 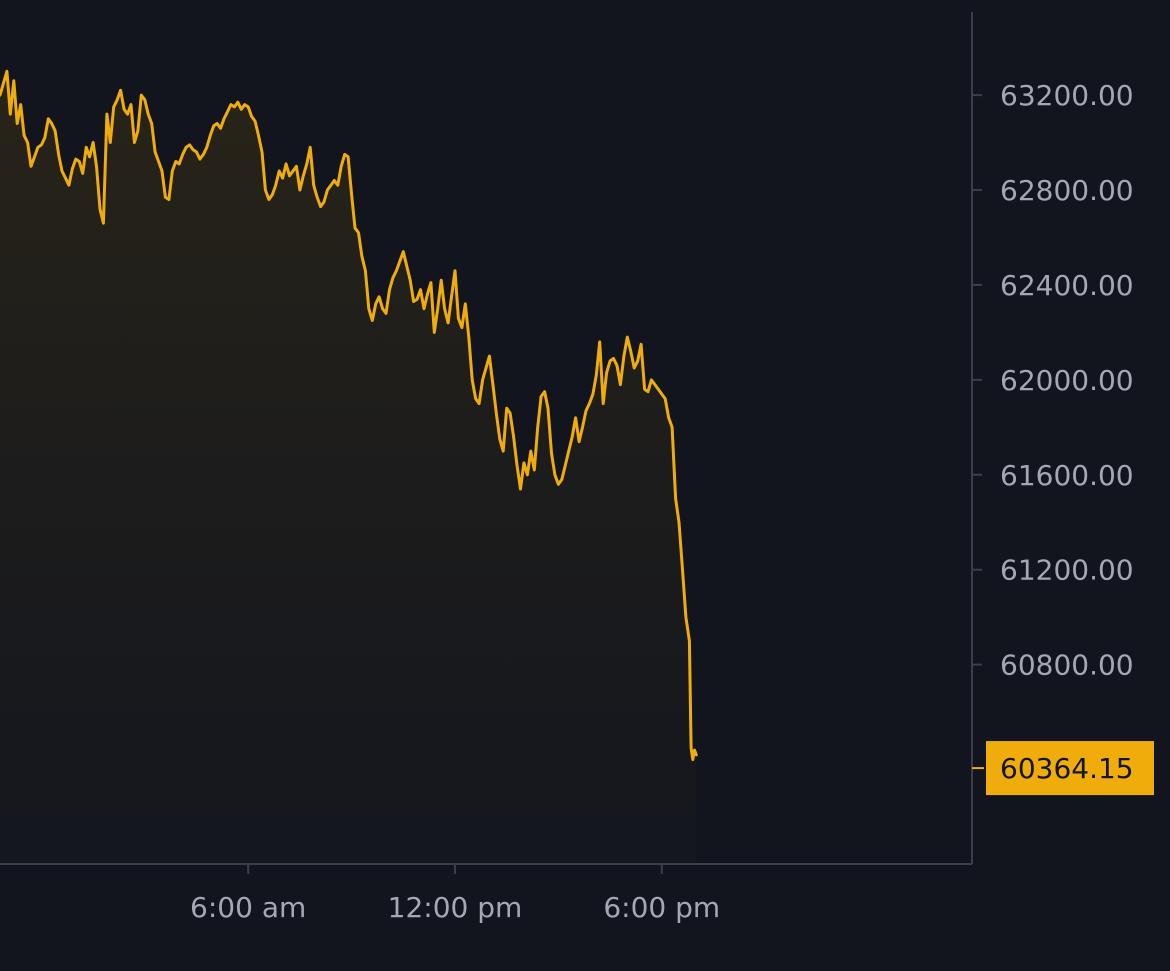 I want to click on last-price-label: 60364.15, so click(x=1067, y=768).